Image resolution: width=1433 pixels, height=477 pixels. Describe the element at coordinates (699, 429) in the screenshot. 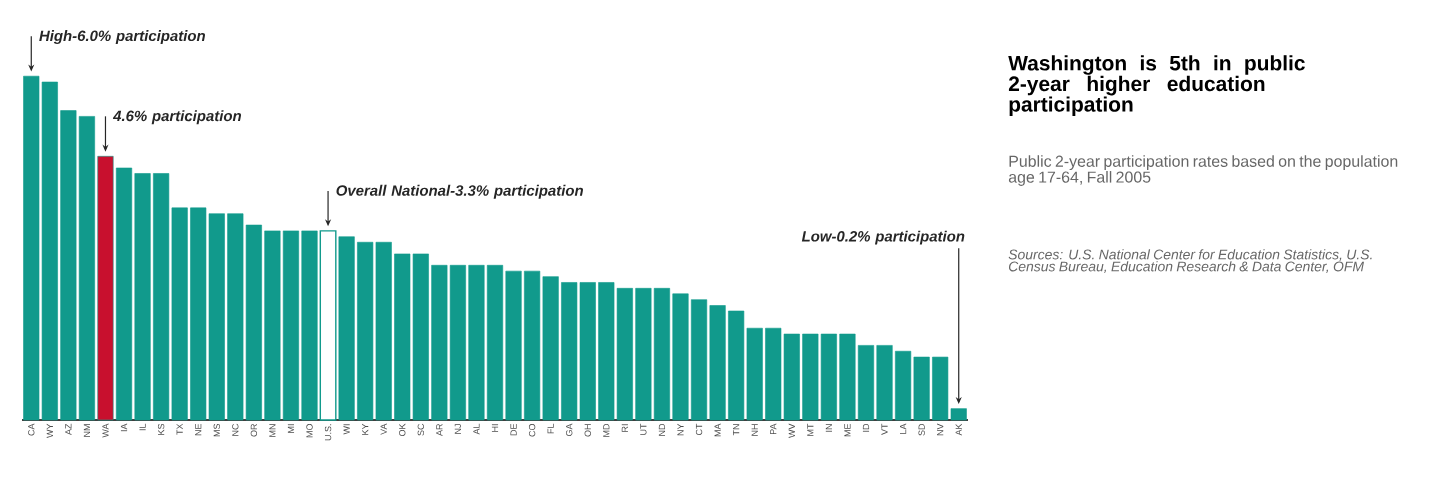

I see `x-tick-label: CT` at that location.